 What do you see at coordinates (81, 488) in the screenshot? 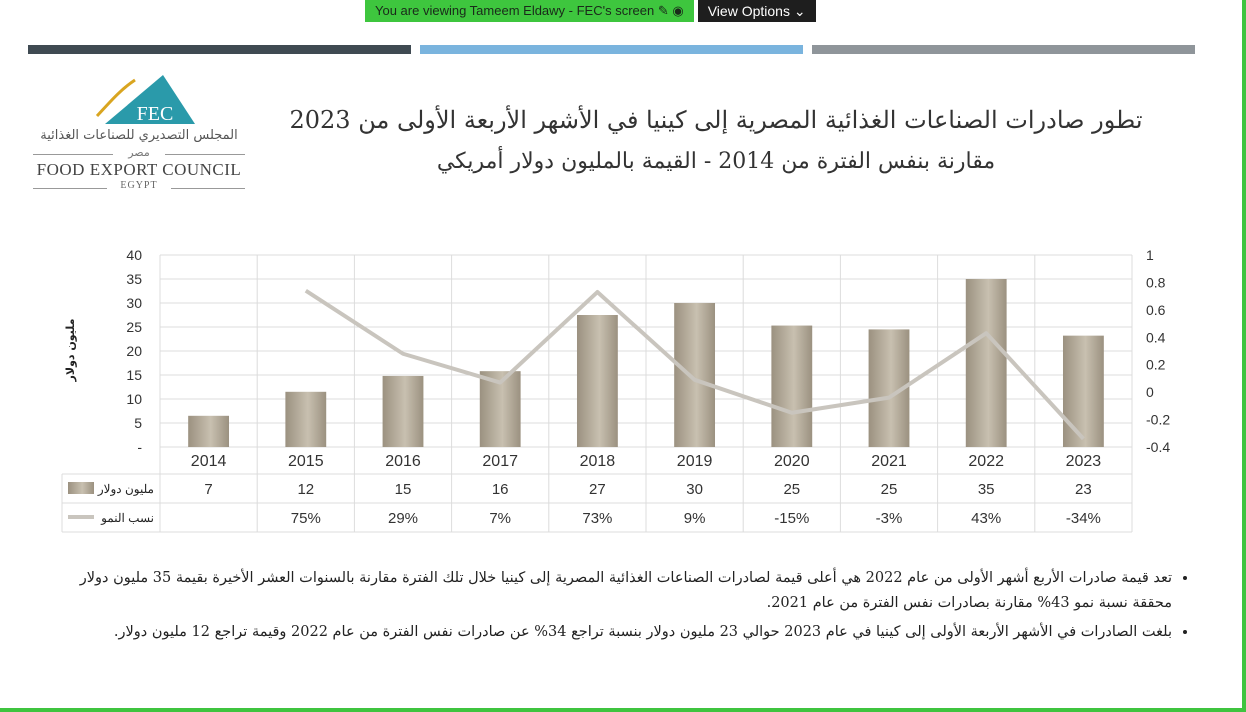
I see `legend-bar-swatch` at bounding box center [81, 488].